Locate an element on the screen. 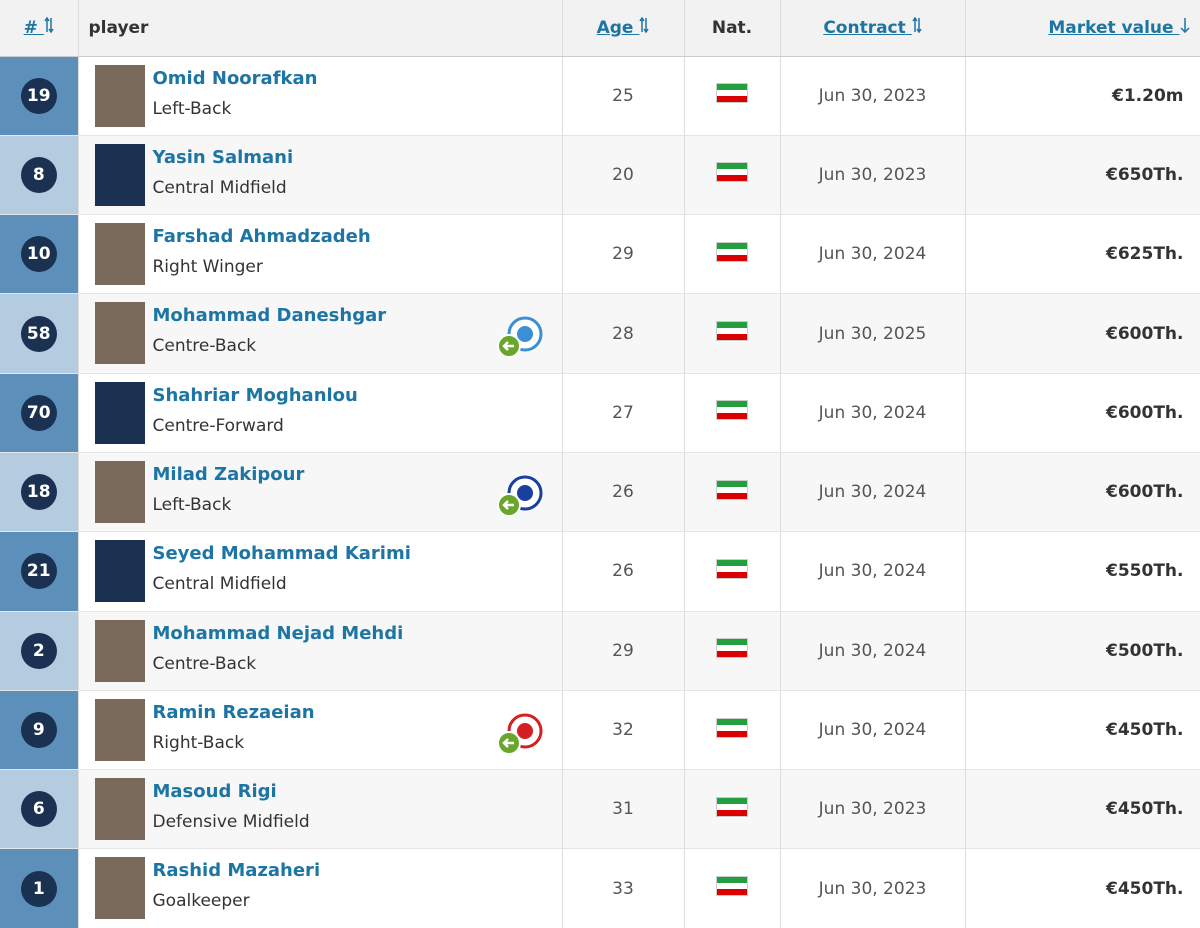  header-text: Age is located at coordinates (615, 28).